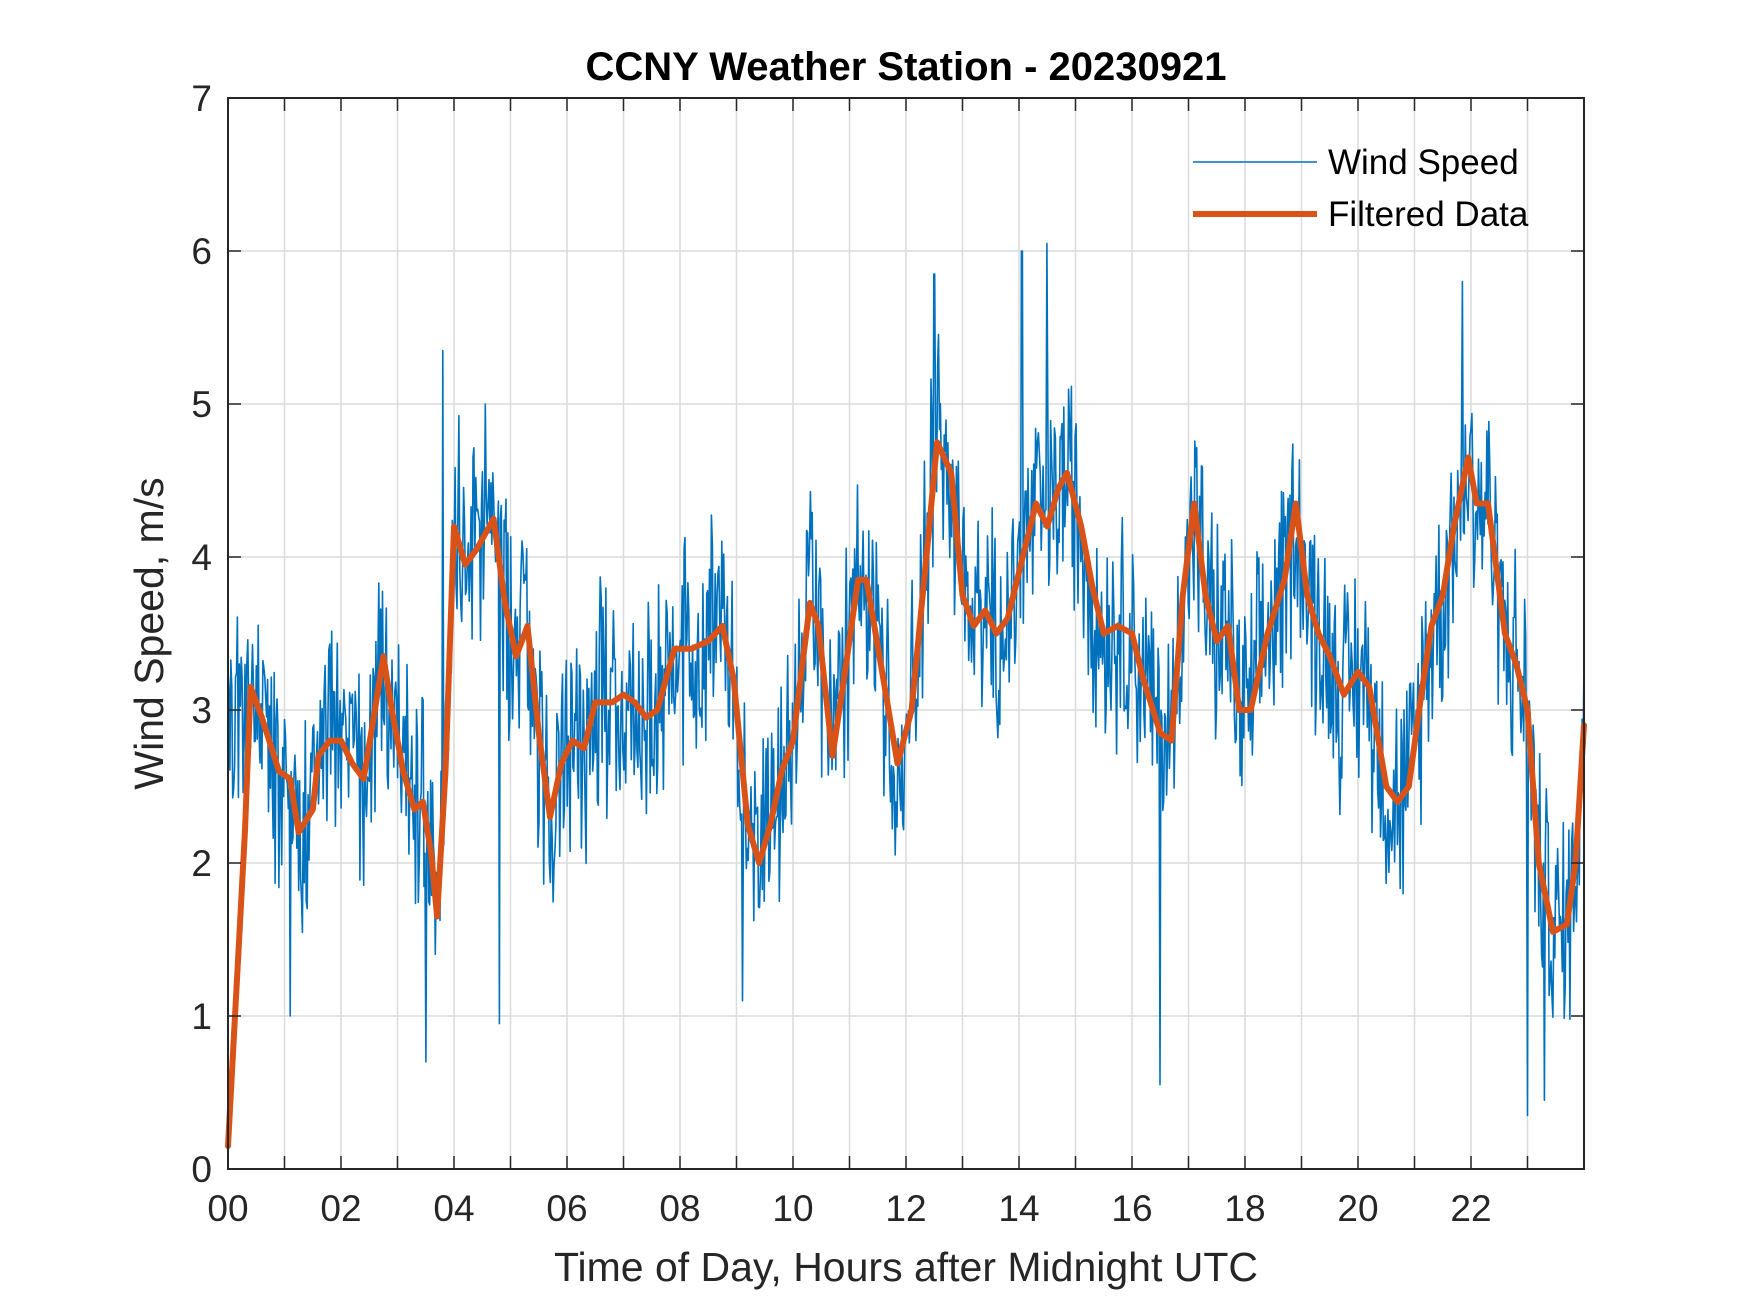  I want to click on chart-title: CCNY Weather Station - 20230921, so click(906, 67).